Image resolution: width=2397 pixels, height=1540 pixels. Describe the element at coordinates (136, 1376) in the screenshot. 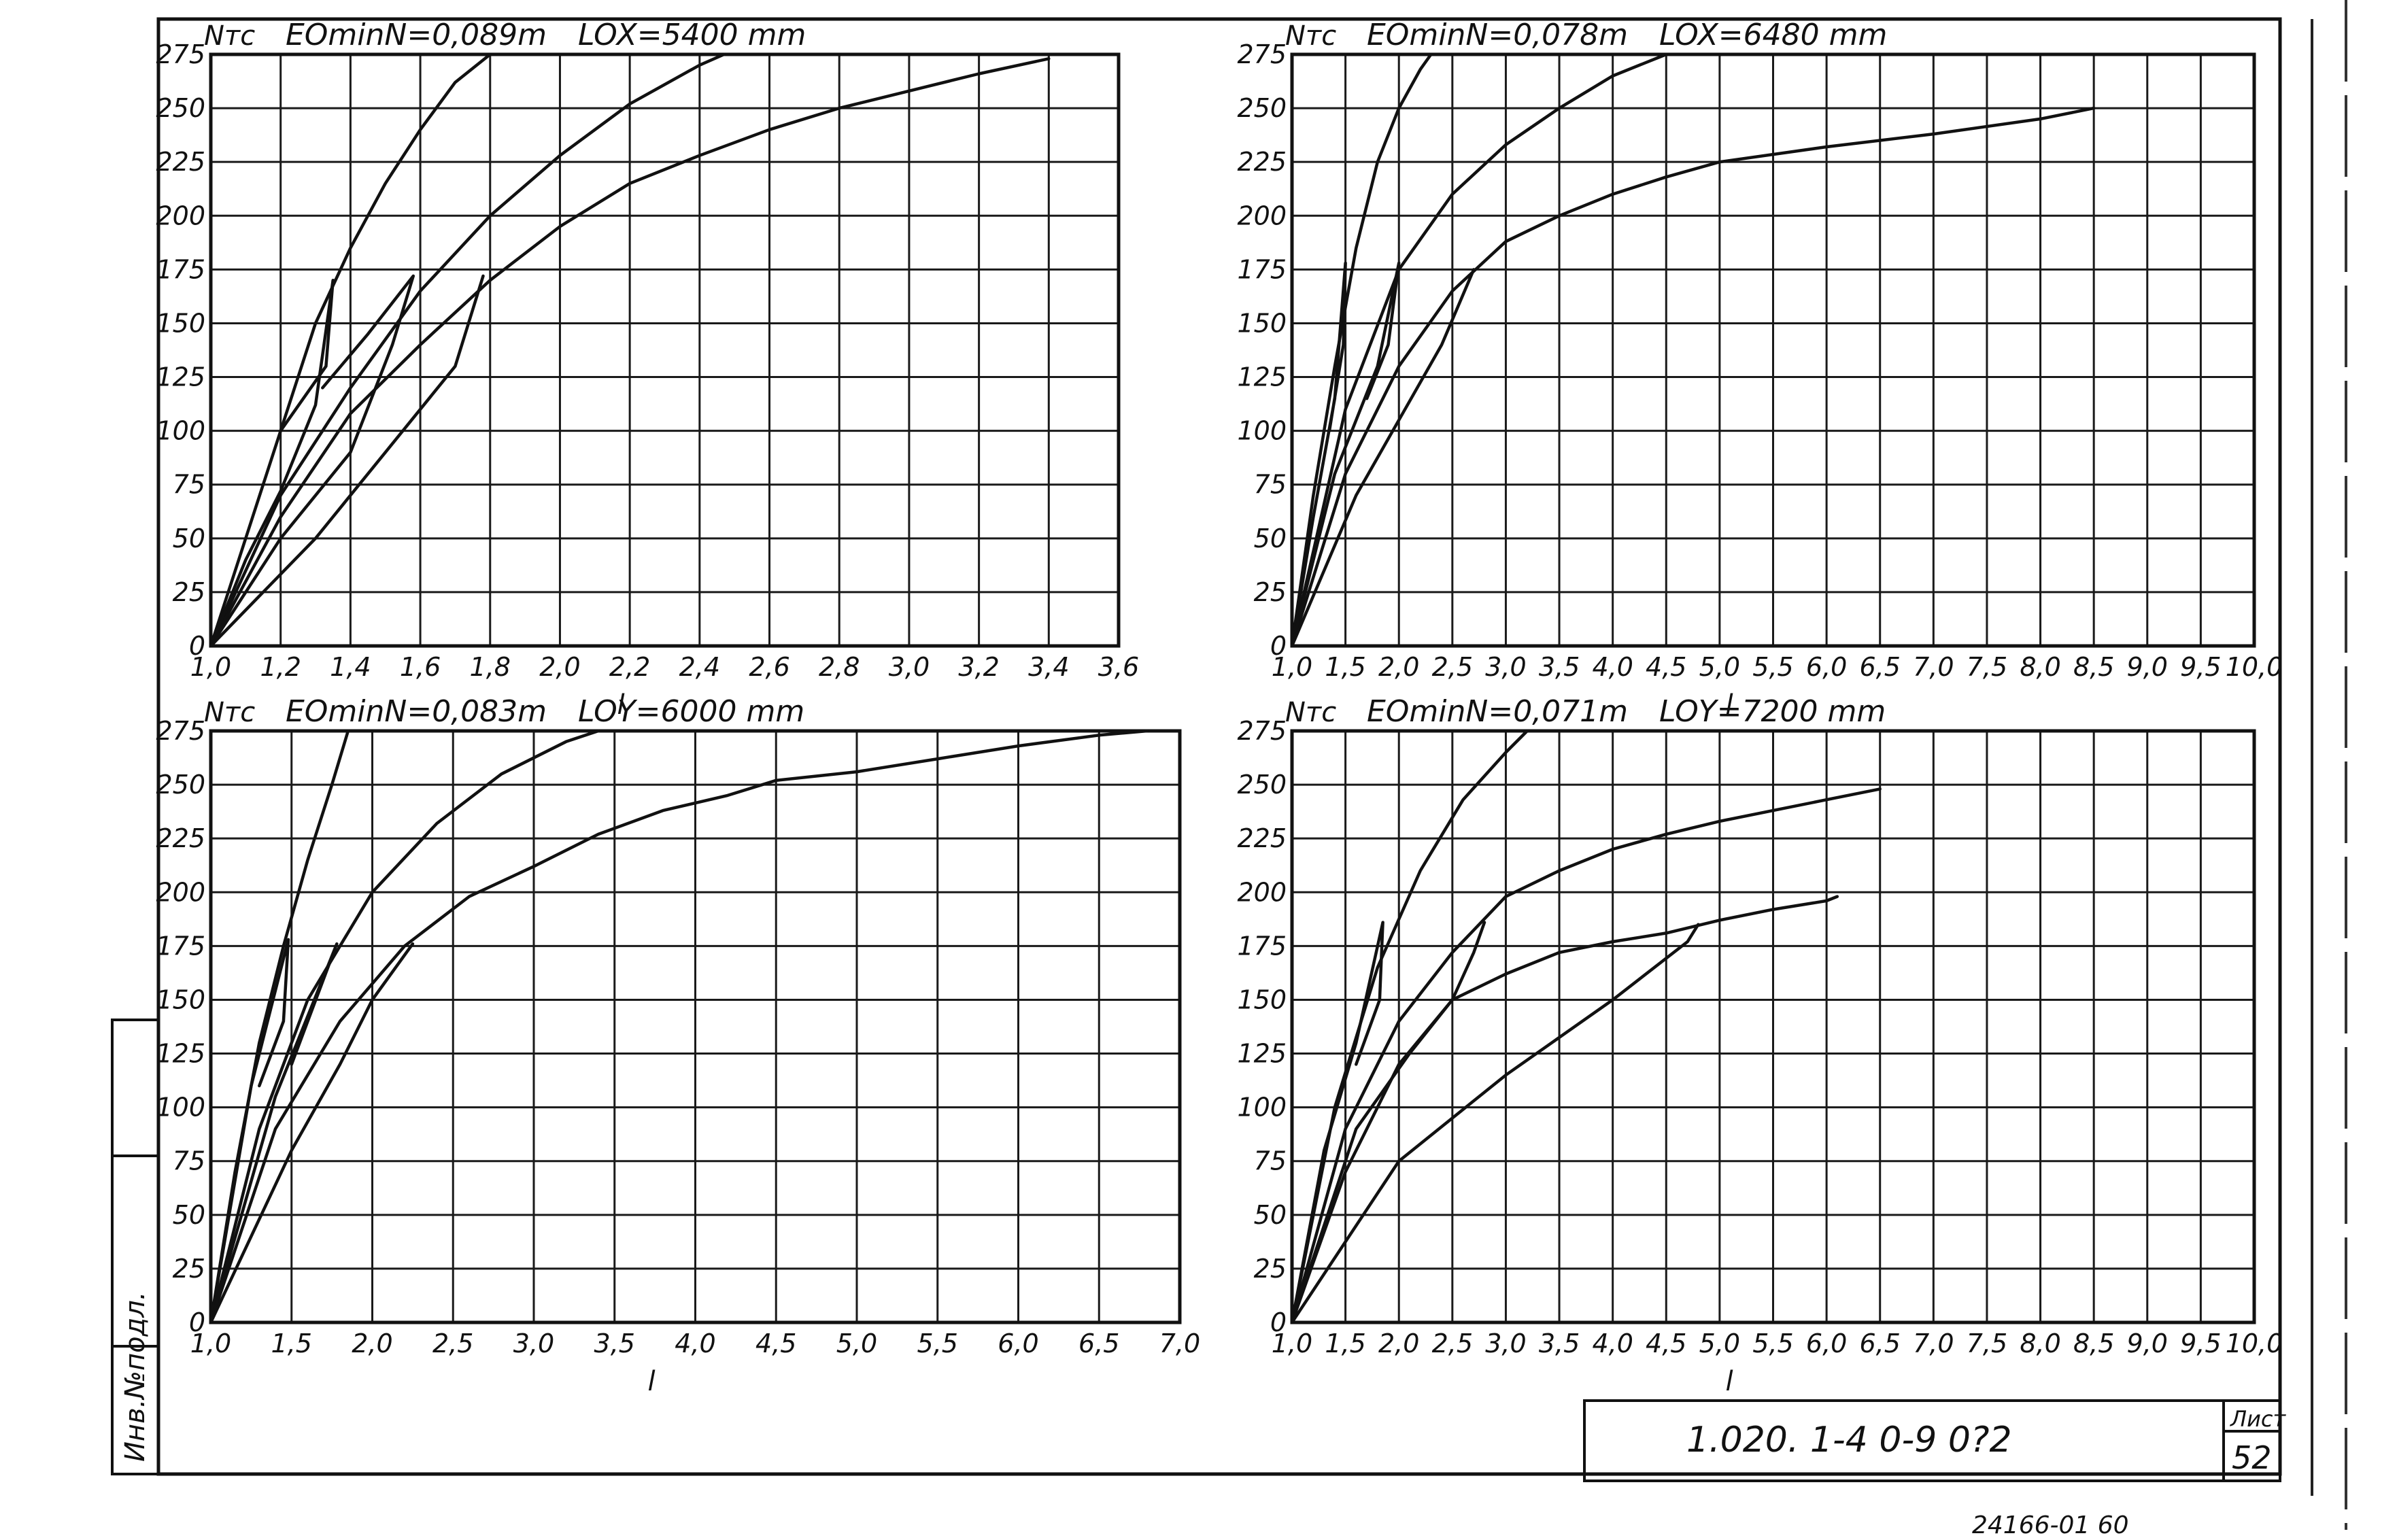

I see `side-label: Инв.№подл.` at that location.